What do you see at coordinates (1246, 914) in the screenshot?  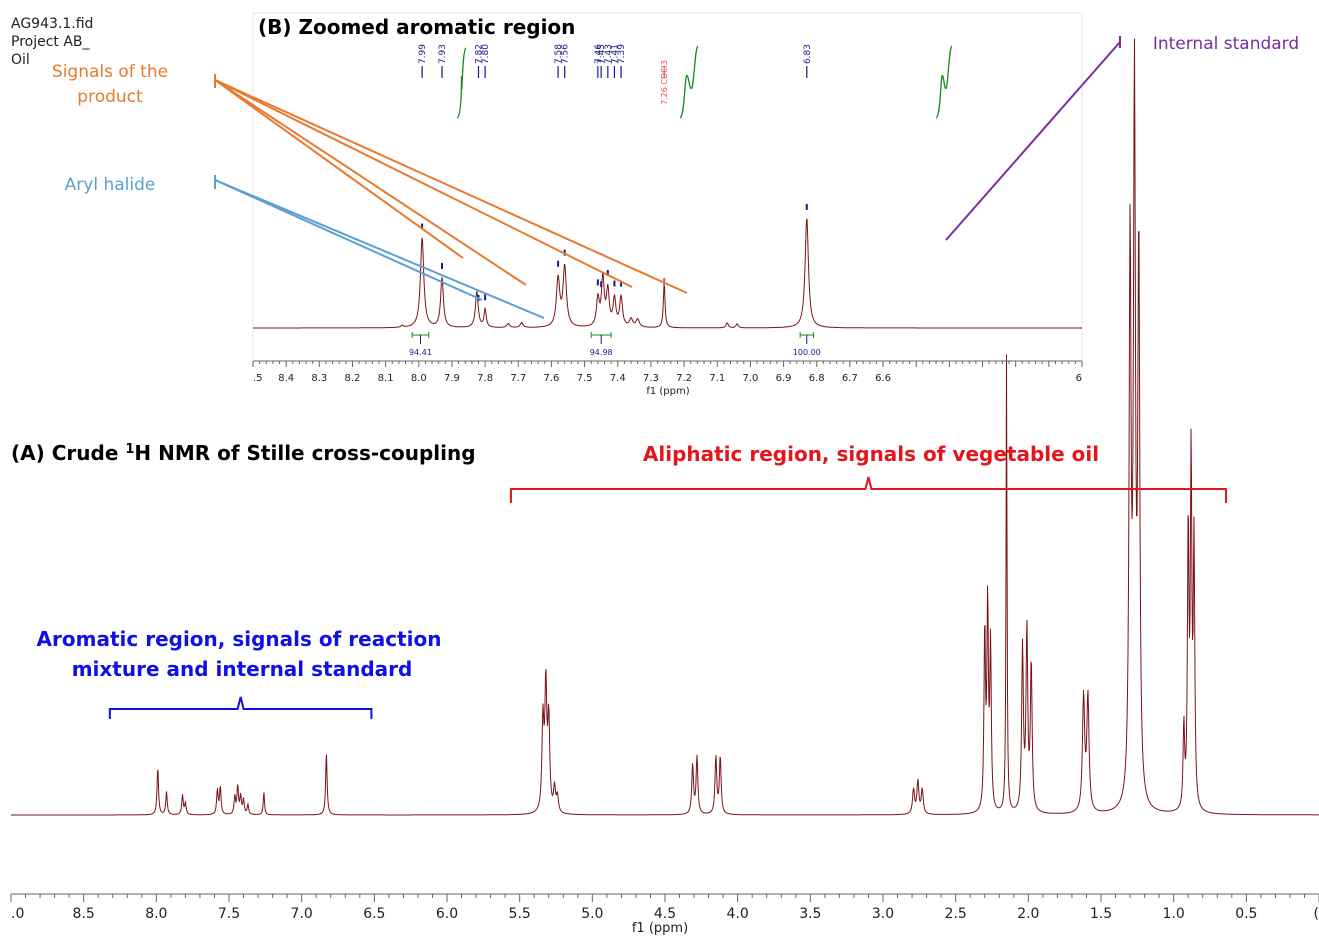 I see `x-tick-label-a: 0.5` at bounding box center [1246, 914].